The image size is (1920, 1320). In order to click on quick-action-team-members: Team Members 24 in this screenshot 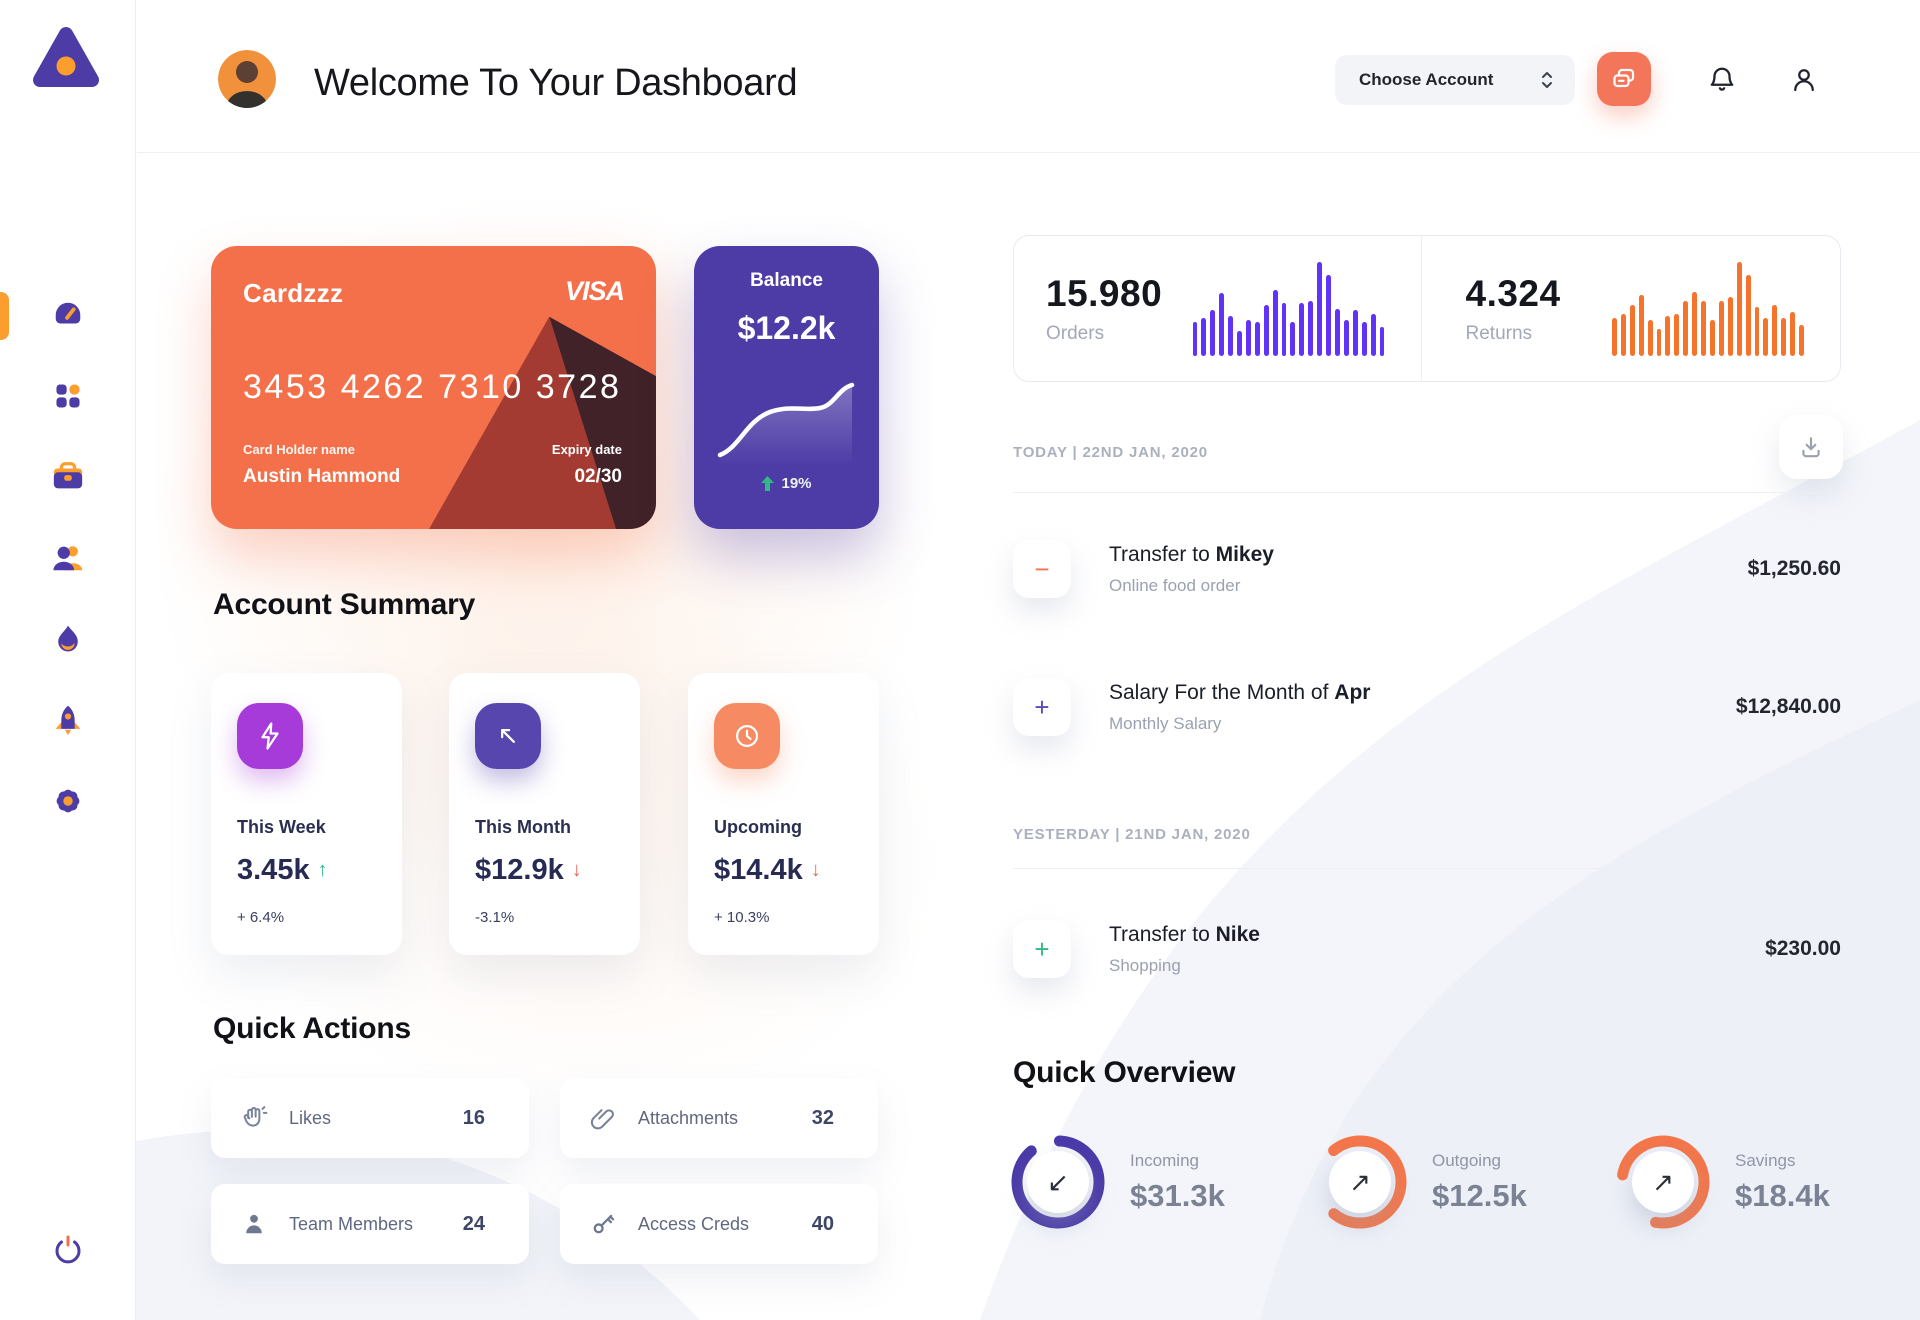, I will do `click(370, 1224)`.